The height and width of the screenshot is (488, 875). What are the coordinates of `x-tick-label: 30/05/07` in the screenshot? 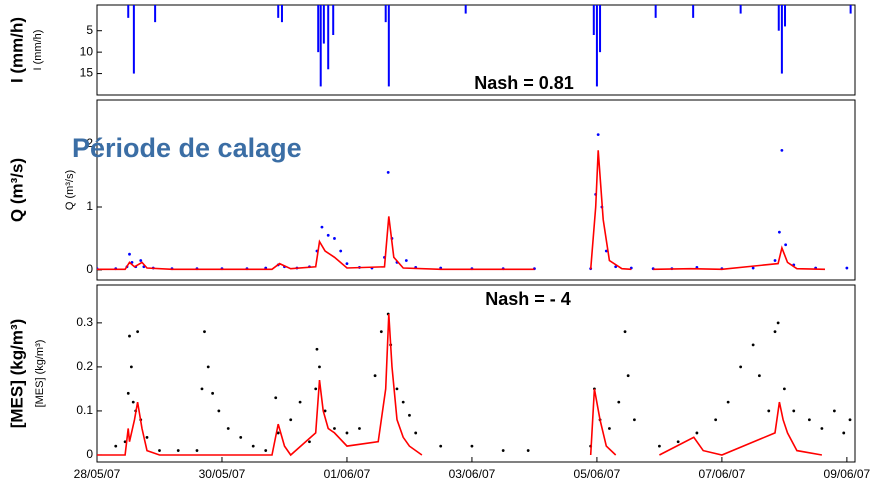 It's located at (222, 474).